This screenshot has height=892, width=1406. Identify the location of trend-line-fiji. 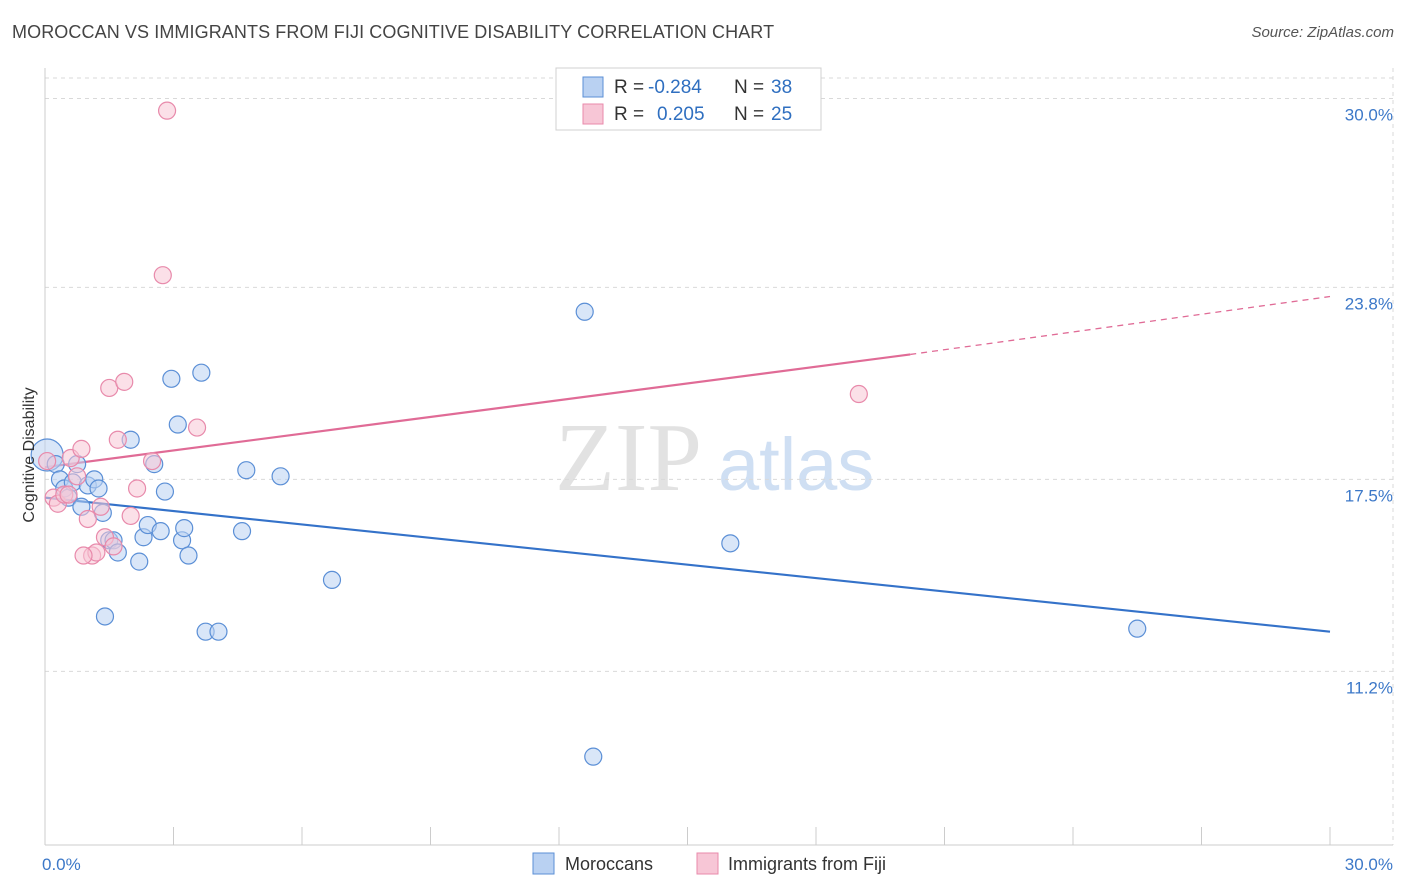
(477, 411).